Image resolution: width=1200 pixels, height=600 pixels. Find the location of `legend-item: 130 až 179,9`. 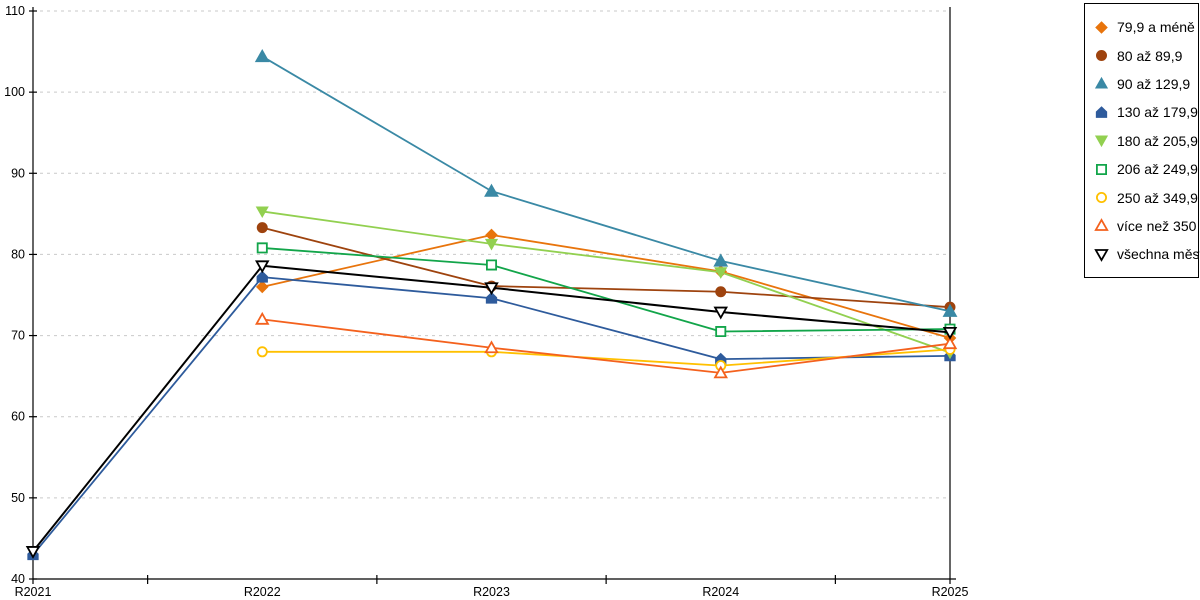

legend-item: 130 až 179,9 is located at coordinates (1146, 112).